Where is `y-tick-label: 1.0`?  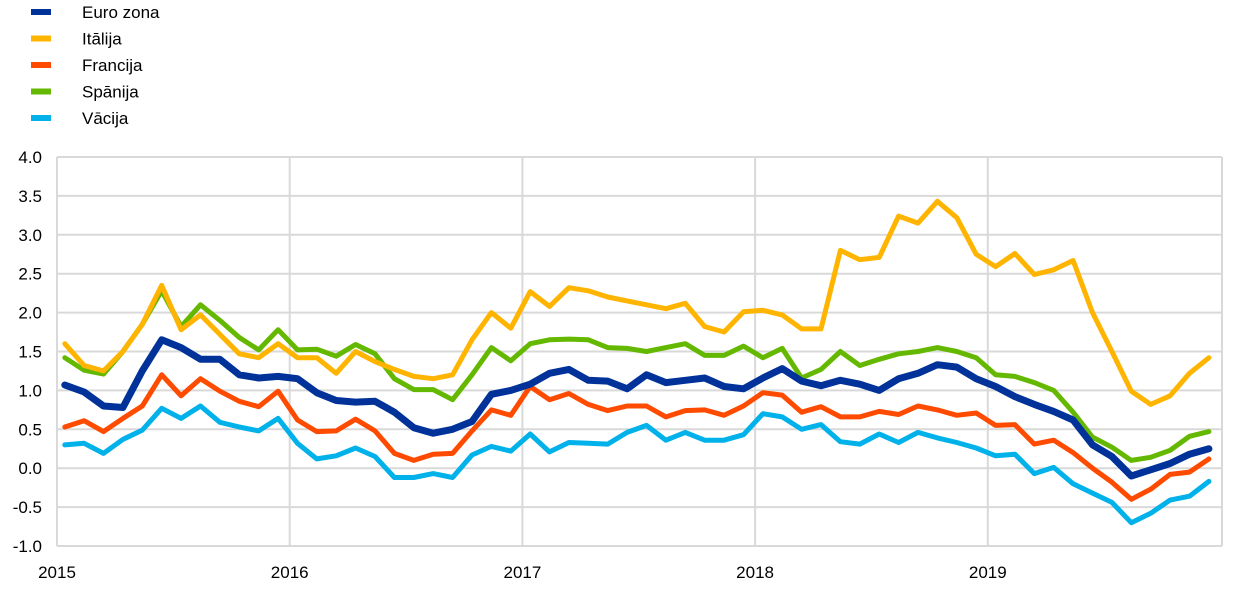 y-tick-label: 1.0 is located at coordinates (30, 390).